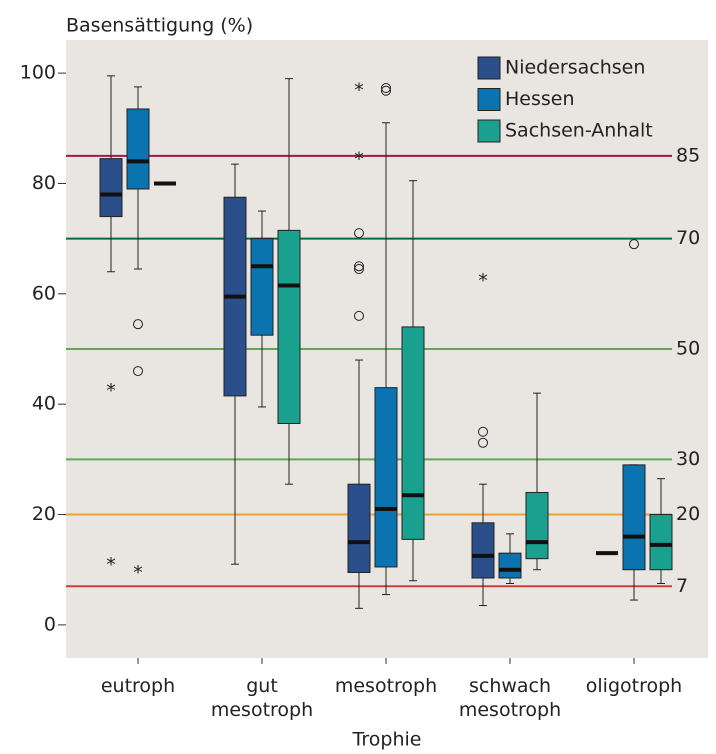  I want to click on y-tick-label: 100, so click(38, 73).